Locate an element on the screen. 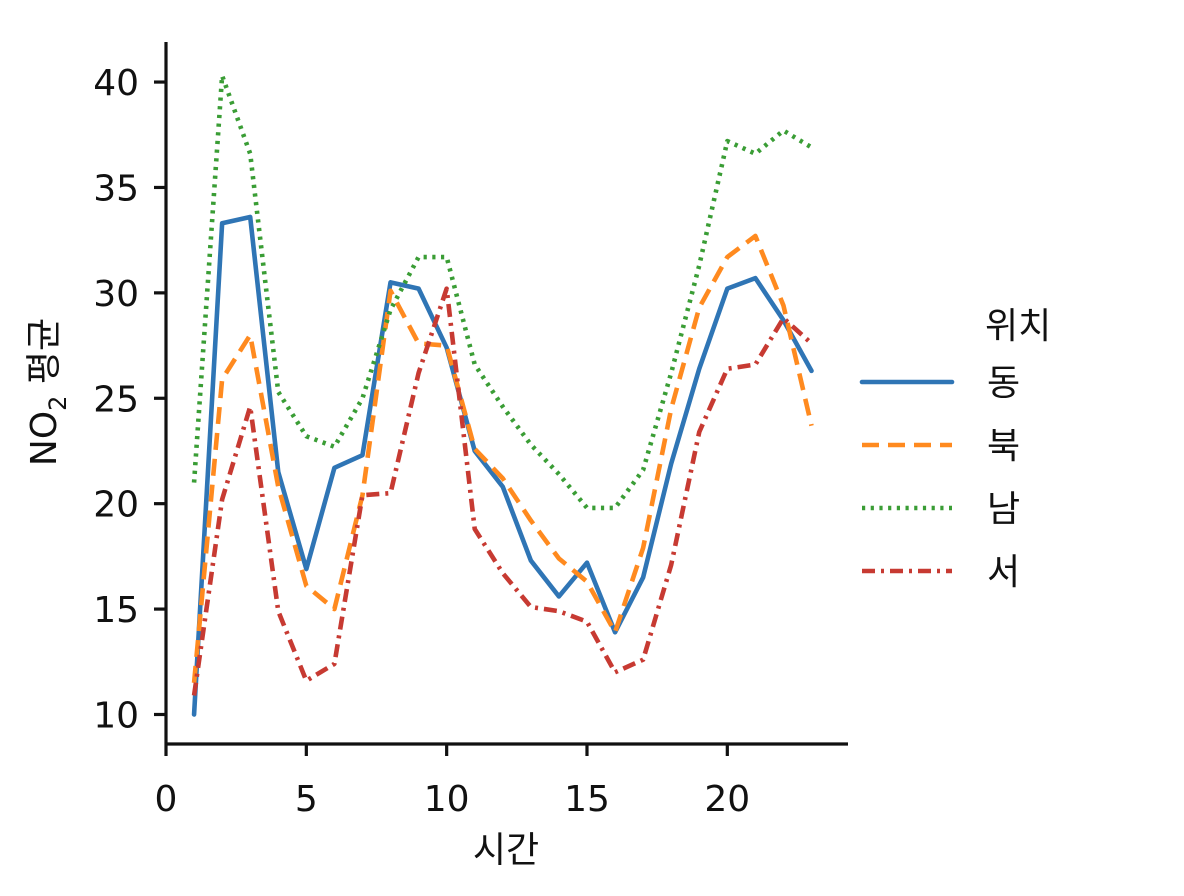 Image resolution: width=1184 pixels, height=896 pixels. legend-label-0: 동 is located at coordinates (1003, 383).